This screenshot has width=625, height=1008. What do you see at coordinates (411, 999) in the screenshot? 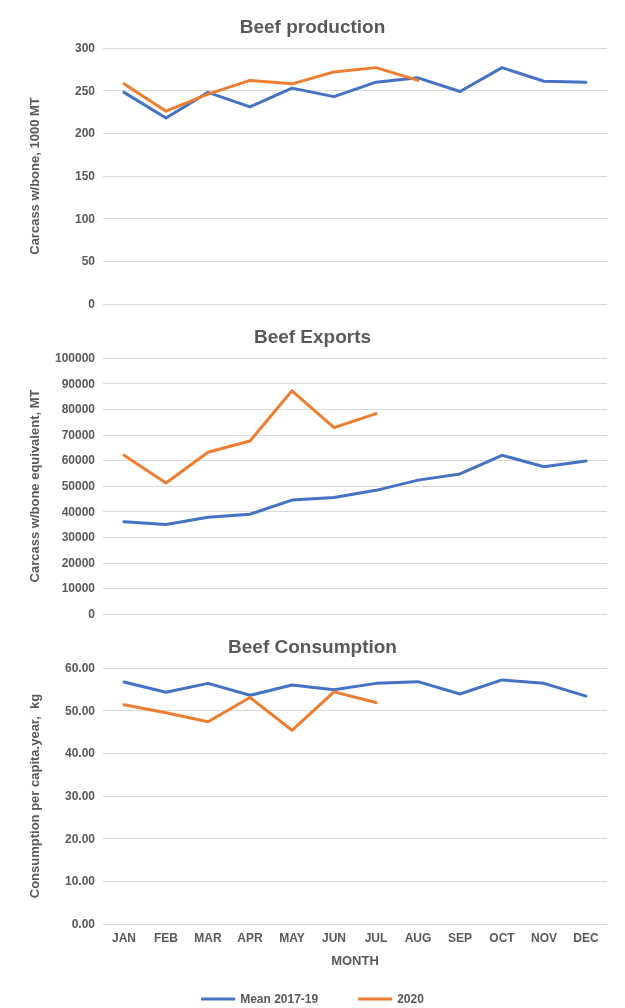
I see `legend-label: 2020` at bounding box center [411, 999].